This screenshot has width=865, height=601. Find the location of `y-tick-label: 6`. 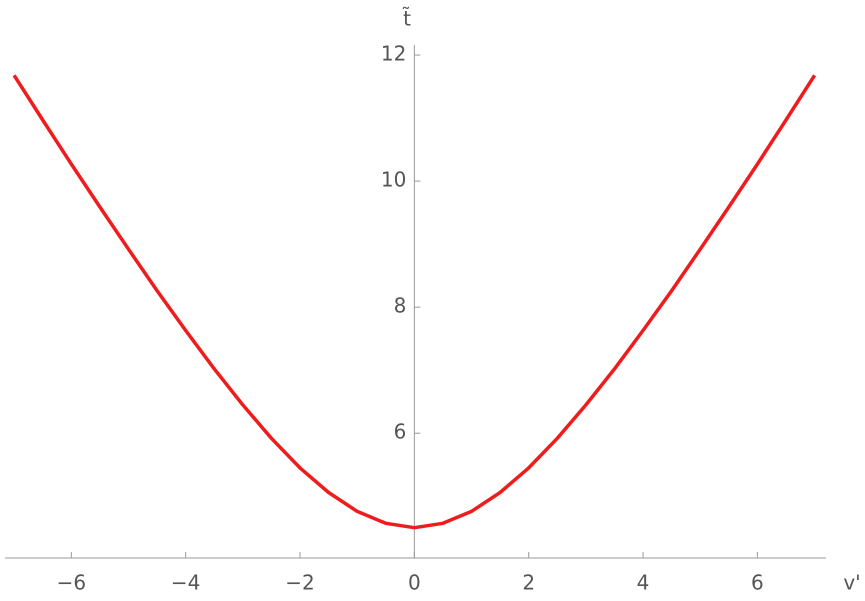

y-tick-label: 6 is located at coordinates (400, 432).